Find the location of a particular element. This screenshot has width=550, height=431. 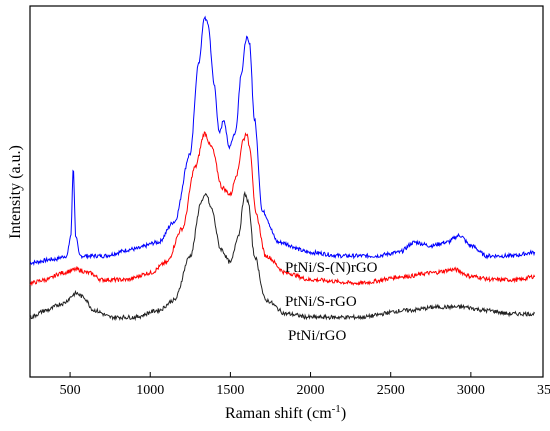

x-tick-label: 500 is located at coordinates (70, 390).